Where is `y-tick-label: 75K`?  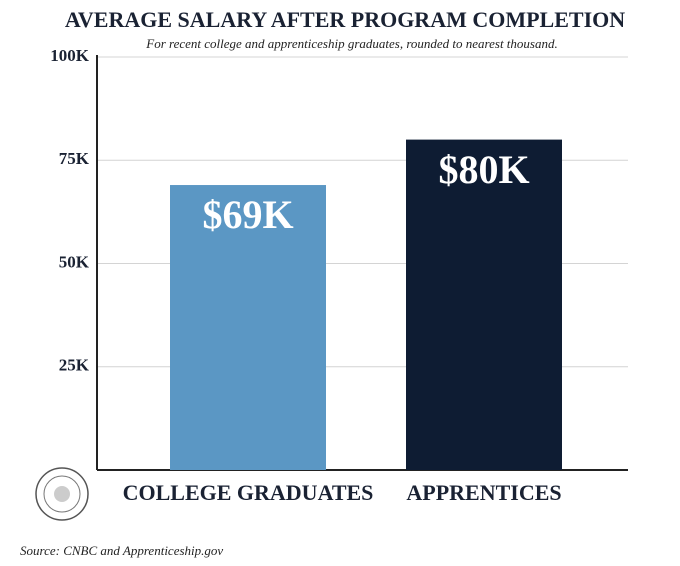 y-tick-label: 75K is located at coordinates (74, 158).